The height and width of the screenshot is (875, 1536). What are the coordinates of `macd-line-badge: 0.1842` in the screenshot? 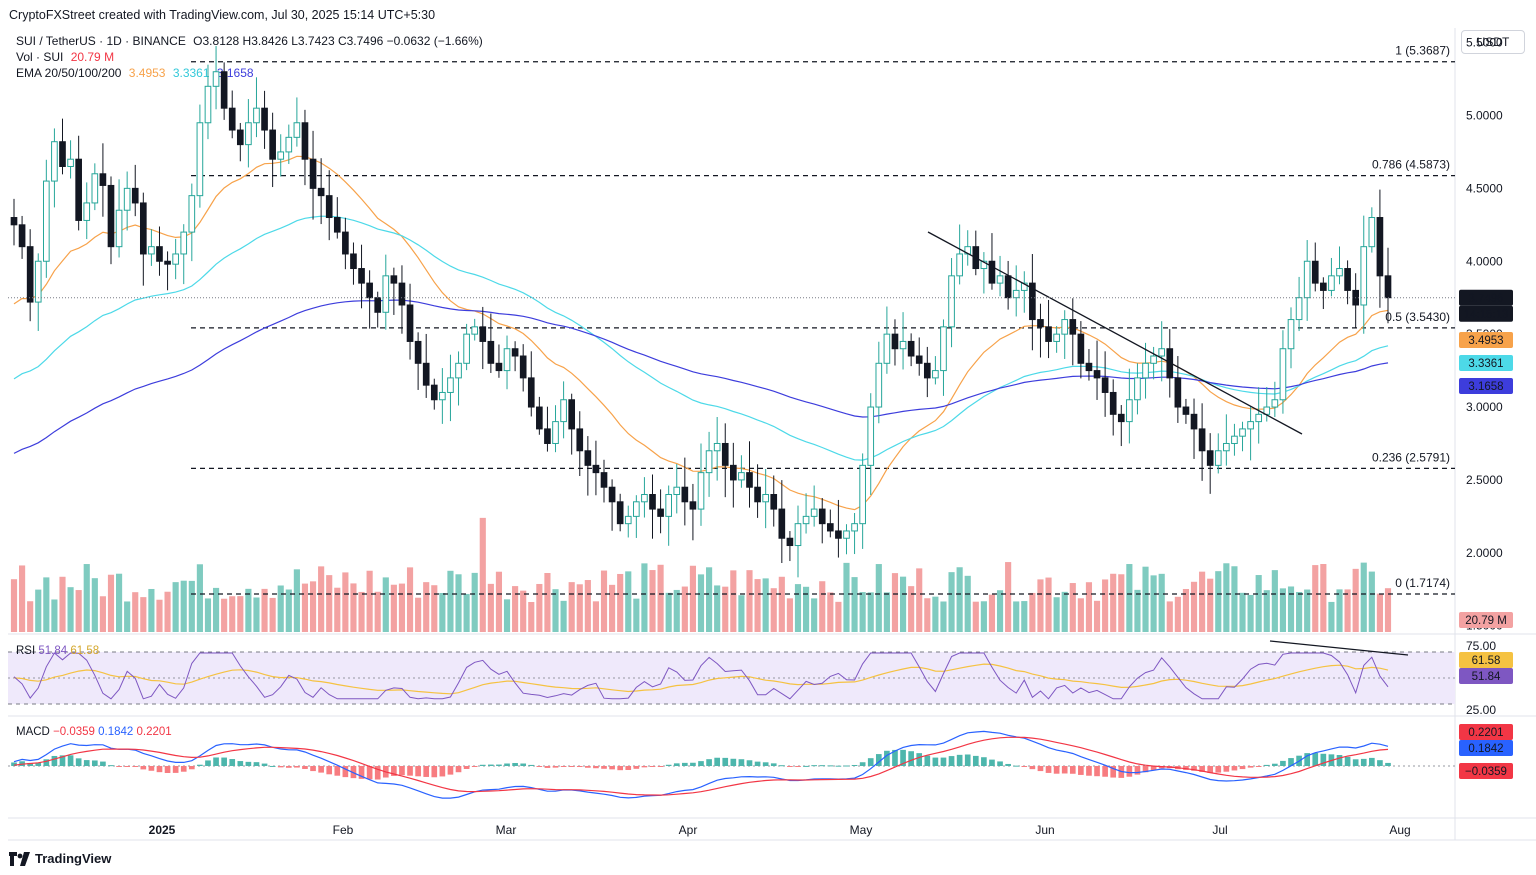 It's located at (1485, 749).